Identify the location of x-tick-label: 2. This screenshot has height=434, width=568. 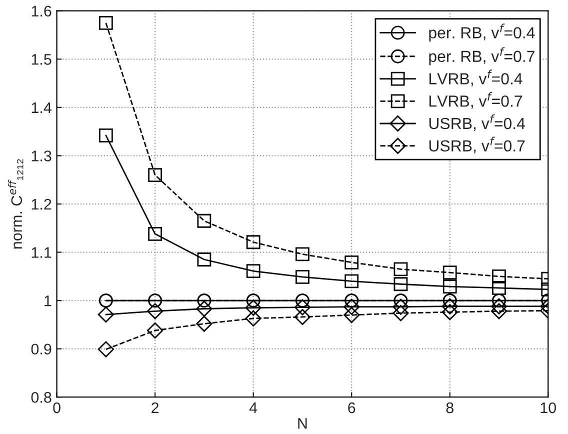
(155, 408).